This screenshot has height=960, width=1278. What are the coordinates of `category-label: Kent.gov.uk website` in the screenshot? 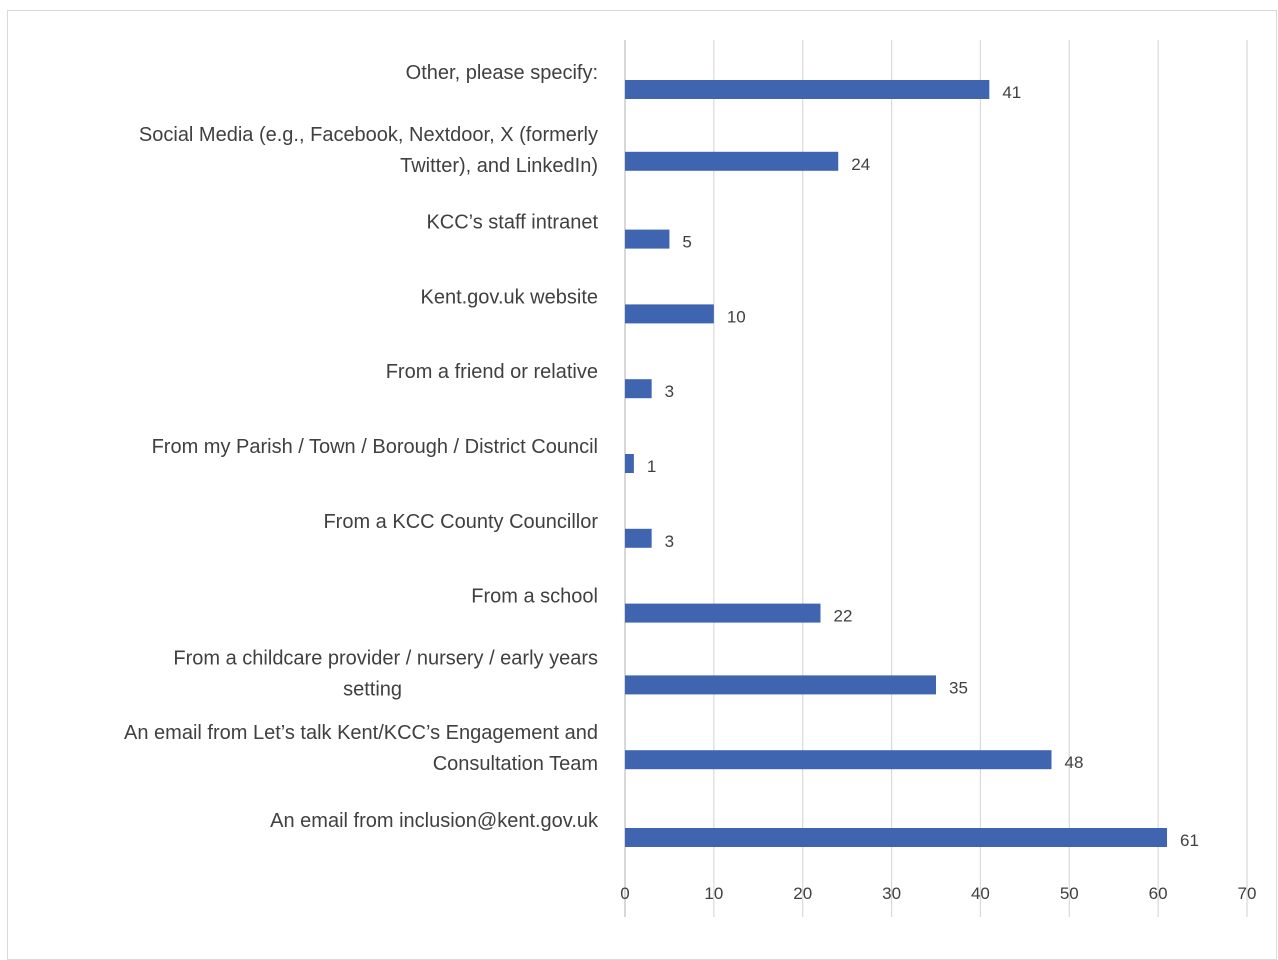 It's located at (509, 297).